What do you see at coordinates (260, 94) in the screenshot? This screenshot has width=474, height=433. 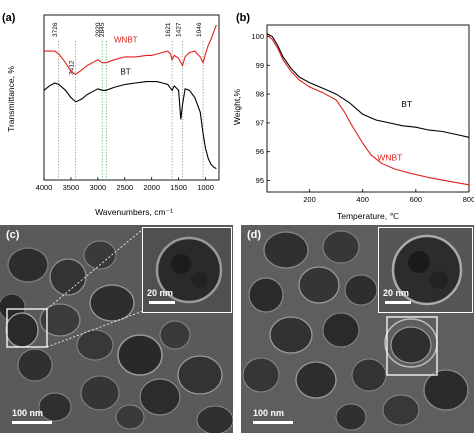 I see `tga-y-tick-label: 98` at bounding box center [260, 94].